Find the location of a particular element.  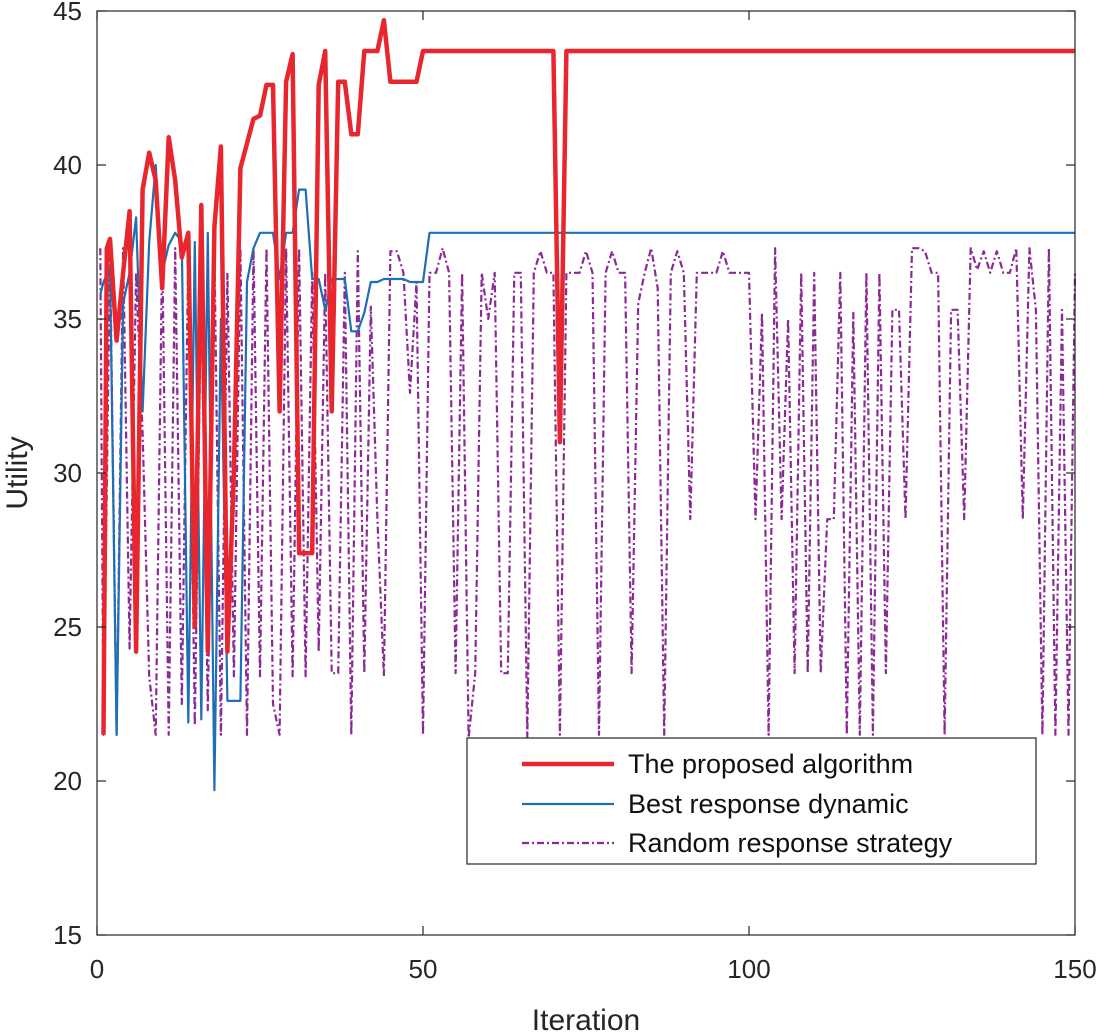

x-tick-label: 50 is located at coordinates (423, 969).